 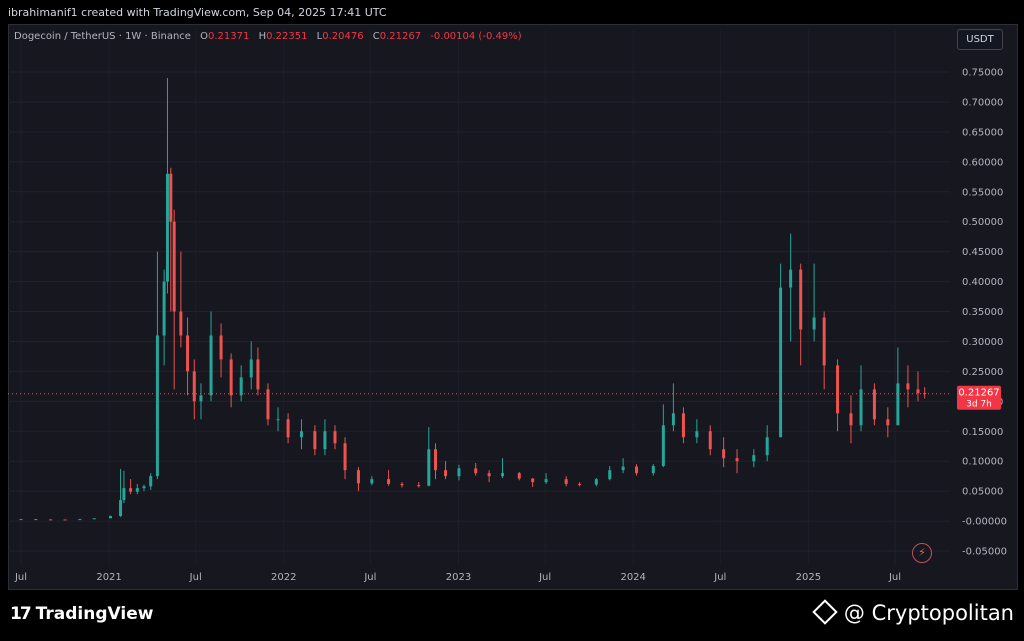 I want to click on price-tag-countdown: 3d 7h, so click(x=979, y=405).